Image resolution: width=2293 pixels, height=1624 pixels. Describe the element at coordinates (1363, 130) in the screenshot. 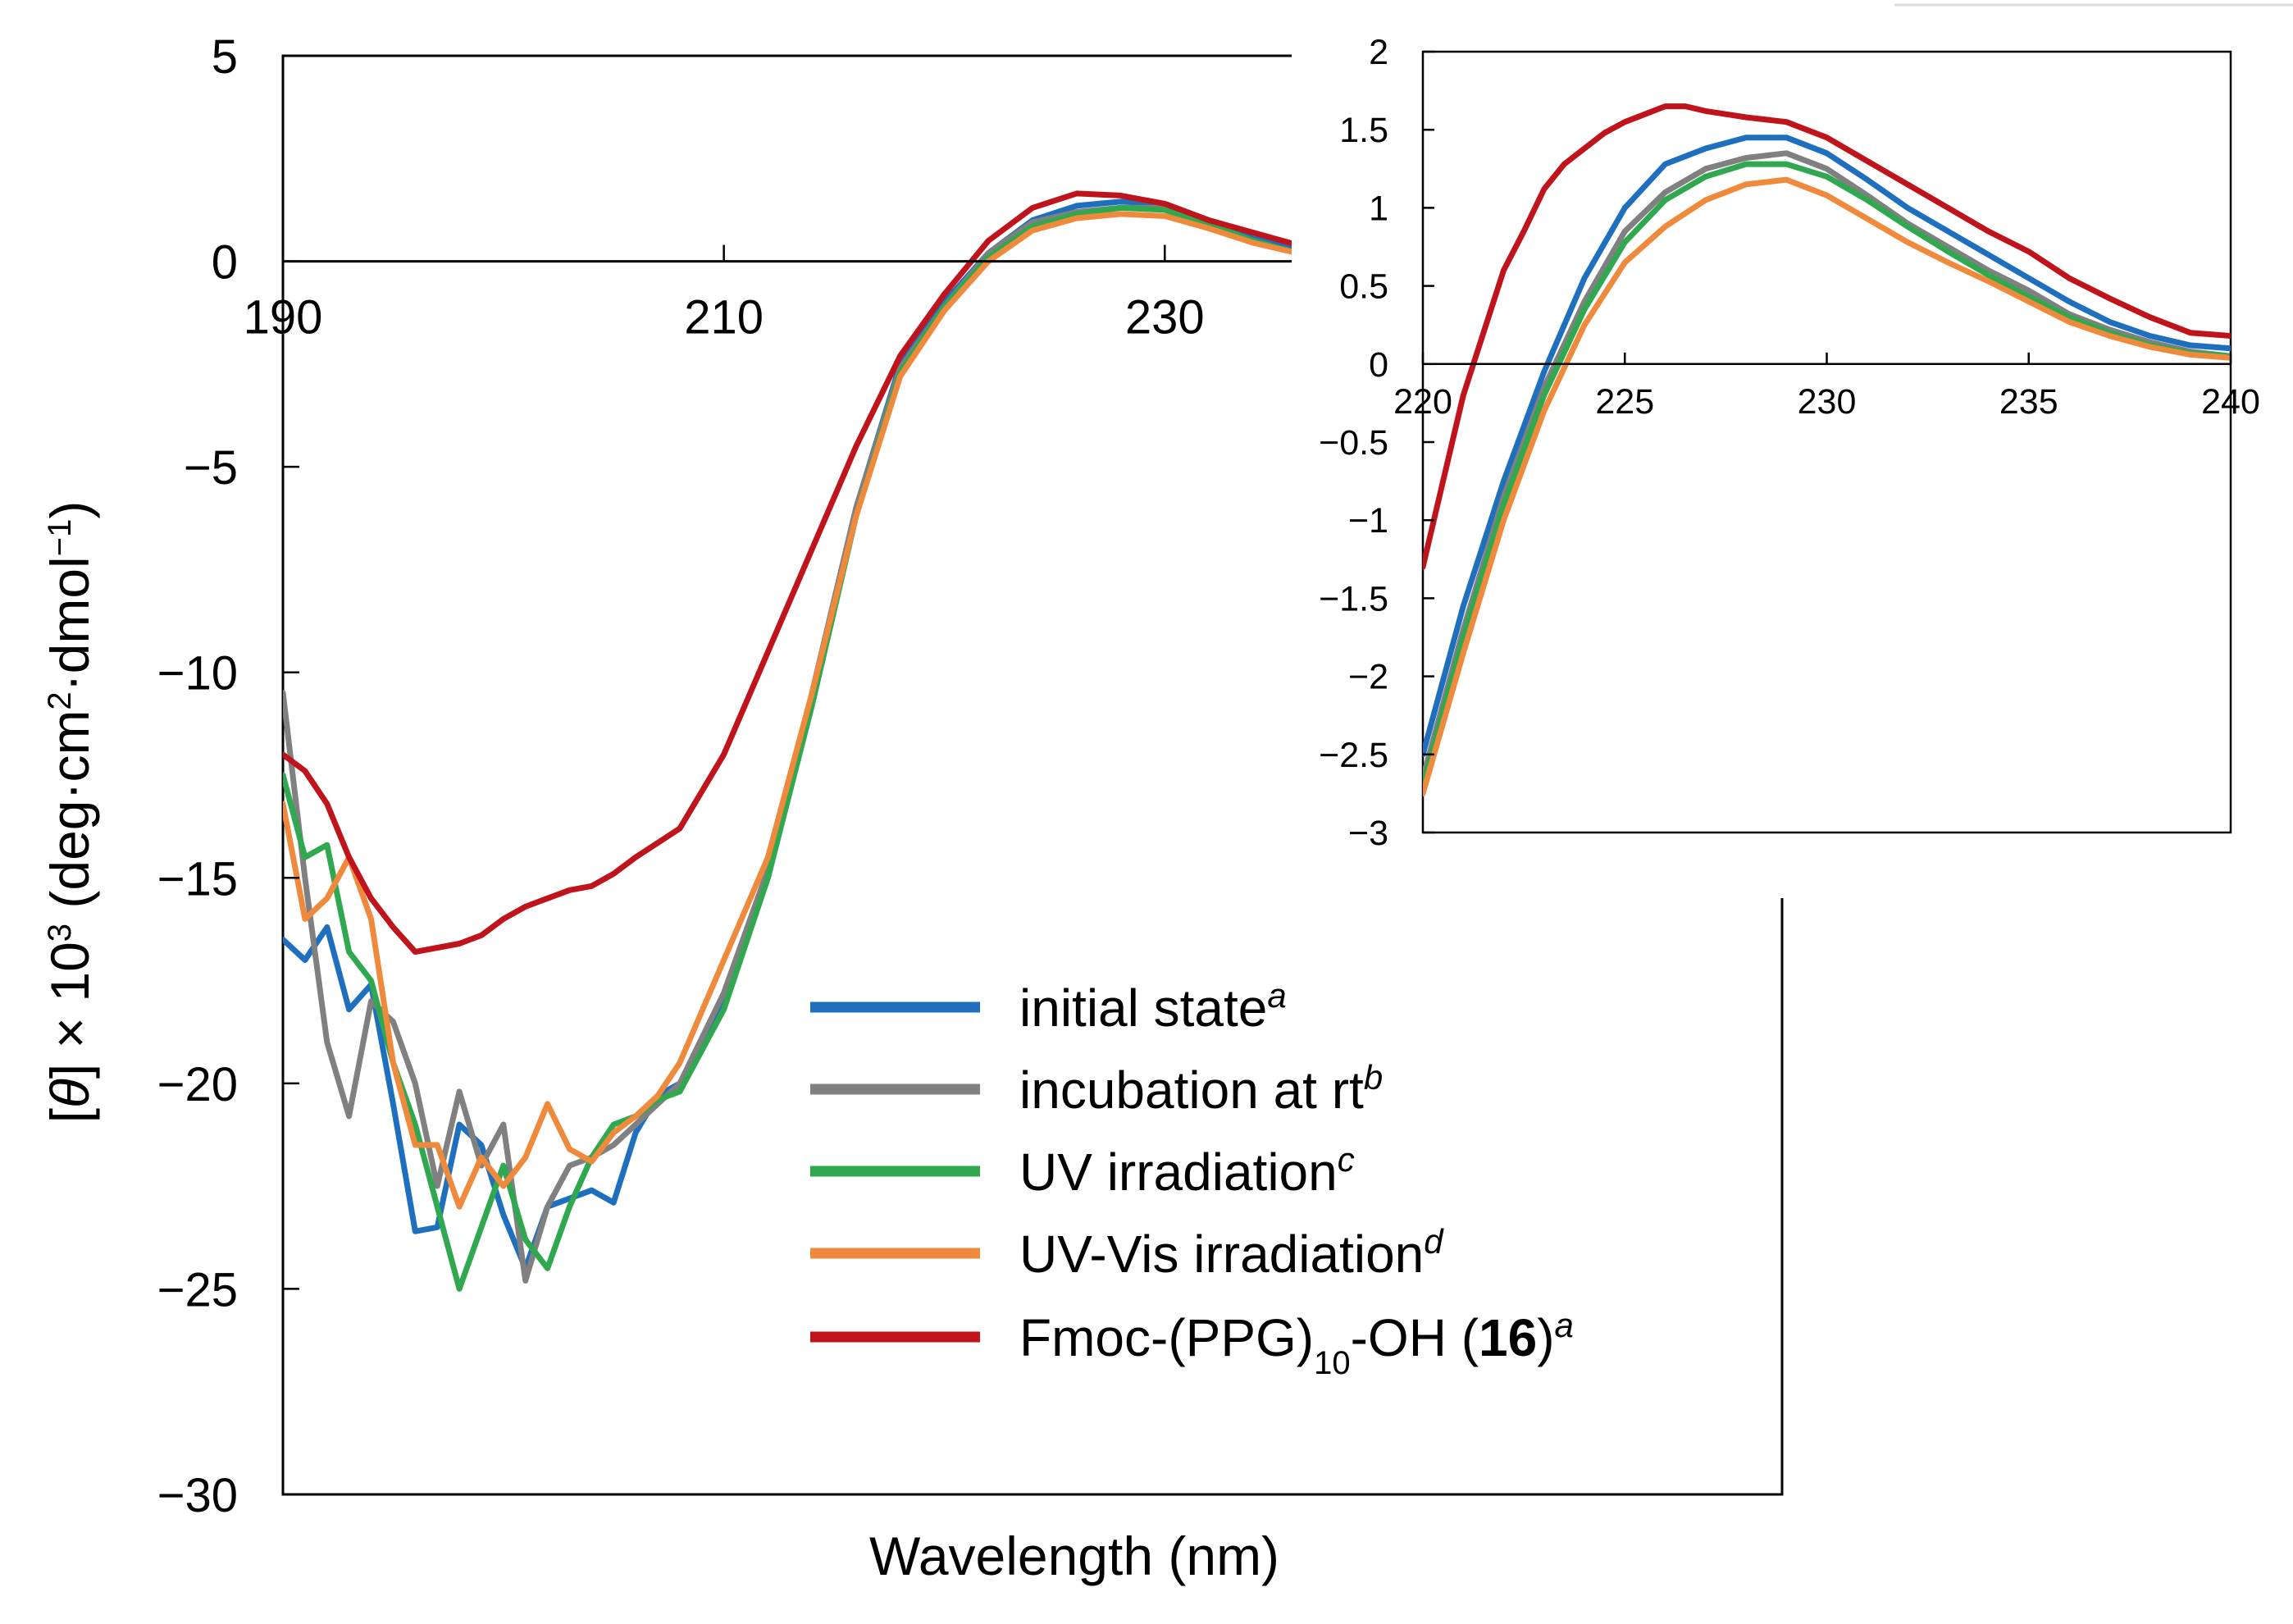

I see `inset-y-tick-label: 1.5` at that location.